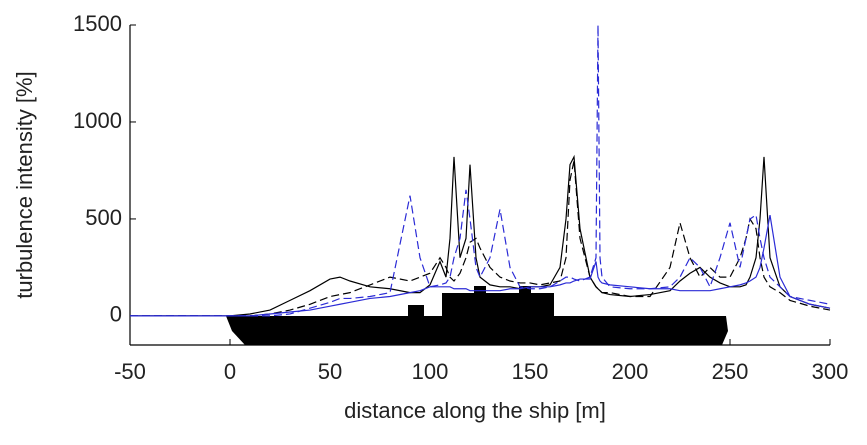 This screenshot has width=867, height=445. I want to click on y-tick-label: 500, so click(103, 217).